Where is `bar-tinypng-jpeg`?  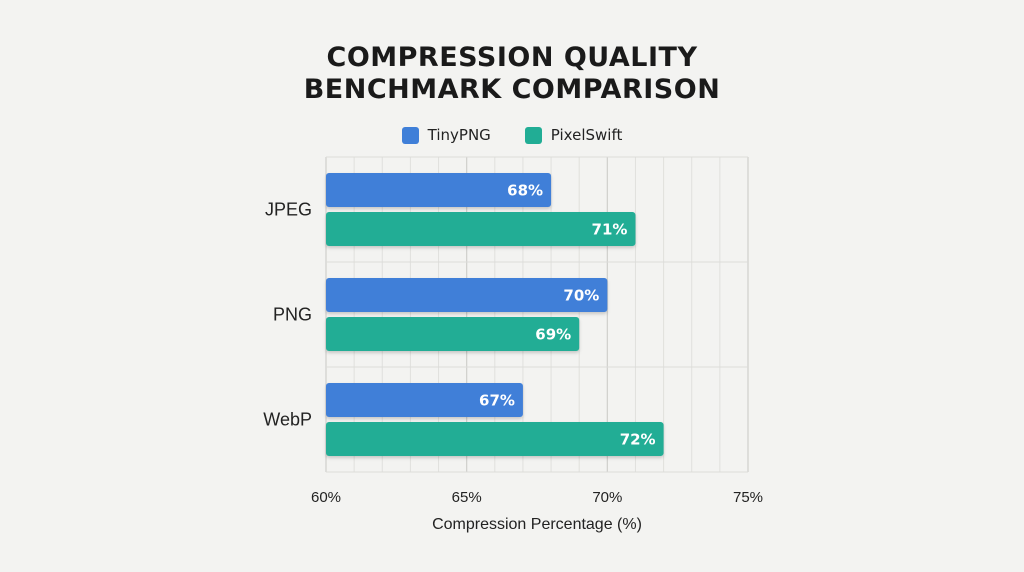 bar-tinypng-jpeg is located at coordinates (439, 190).